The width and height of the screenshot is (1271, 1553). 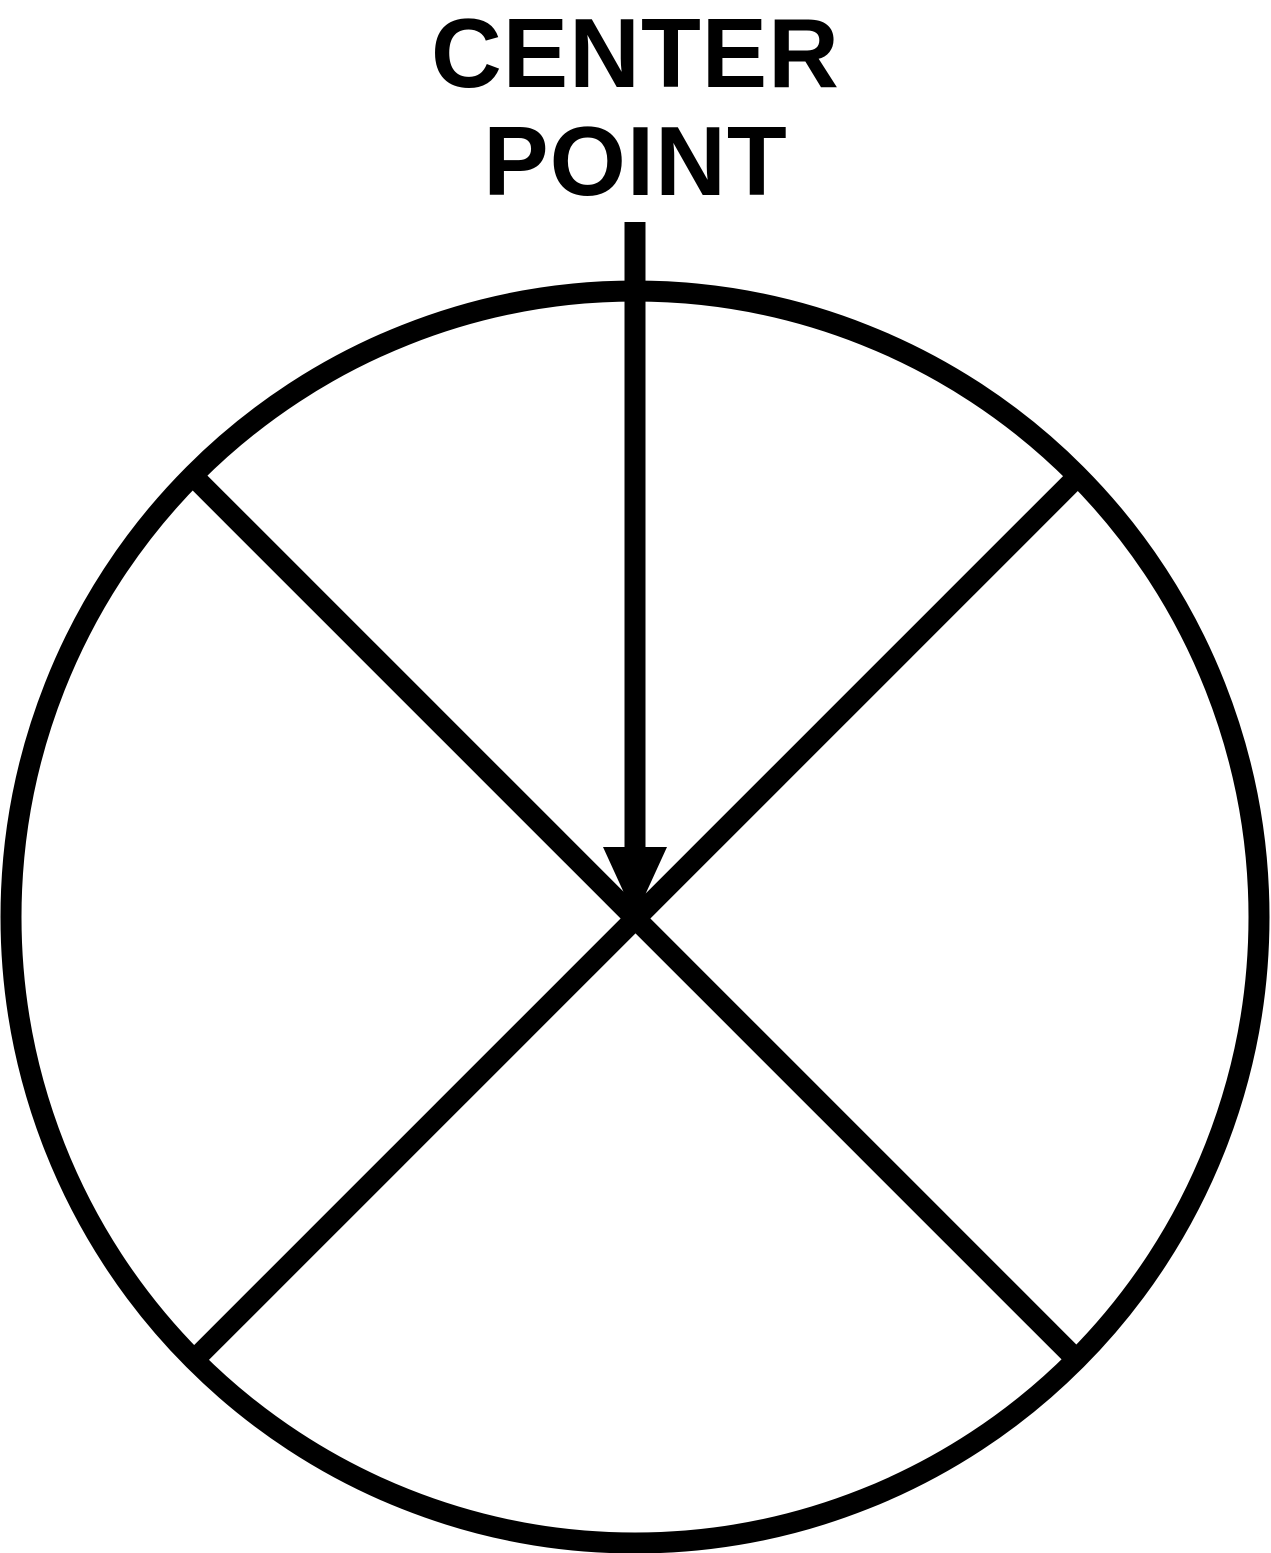 I want to click on label-center: CENTER, so click(x=635, y=54).